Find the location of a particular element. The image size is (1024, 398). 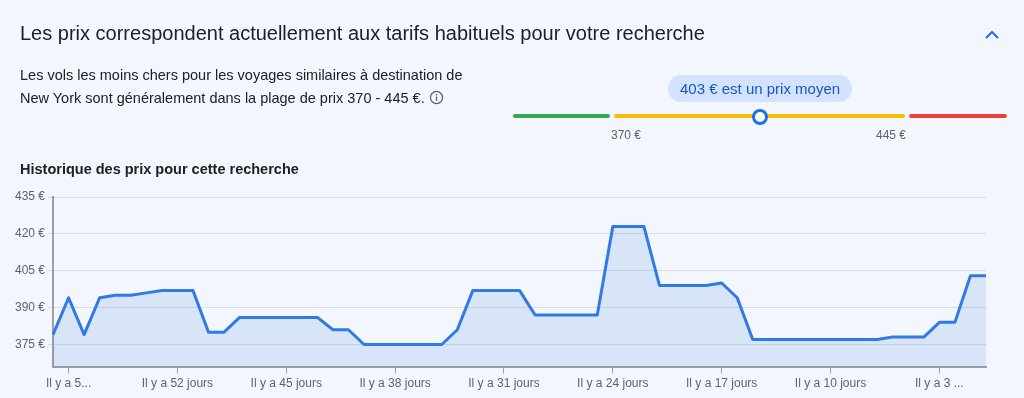

chart-title: Historique des prix pour cette recherche is located at coordinates (159, 169).